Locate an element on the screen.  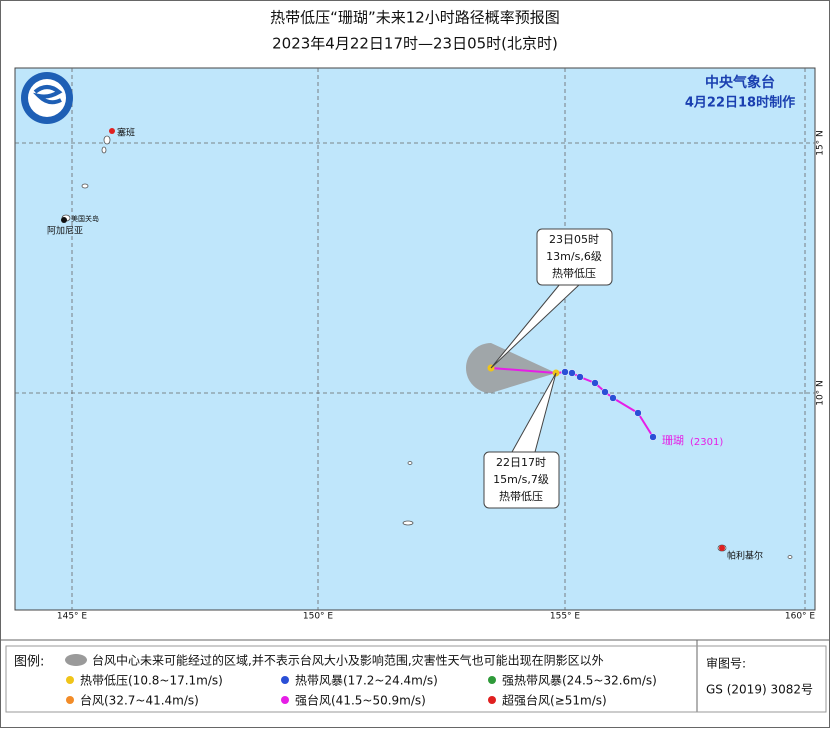
lat-label: 15° N is located at coordinates (821, 143).